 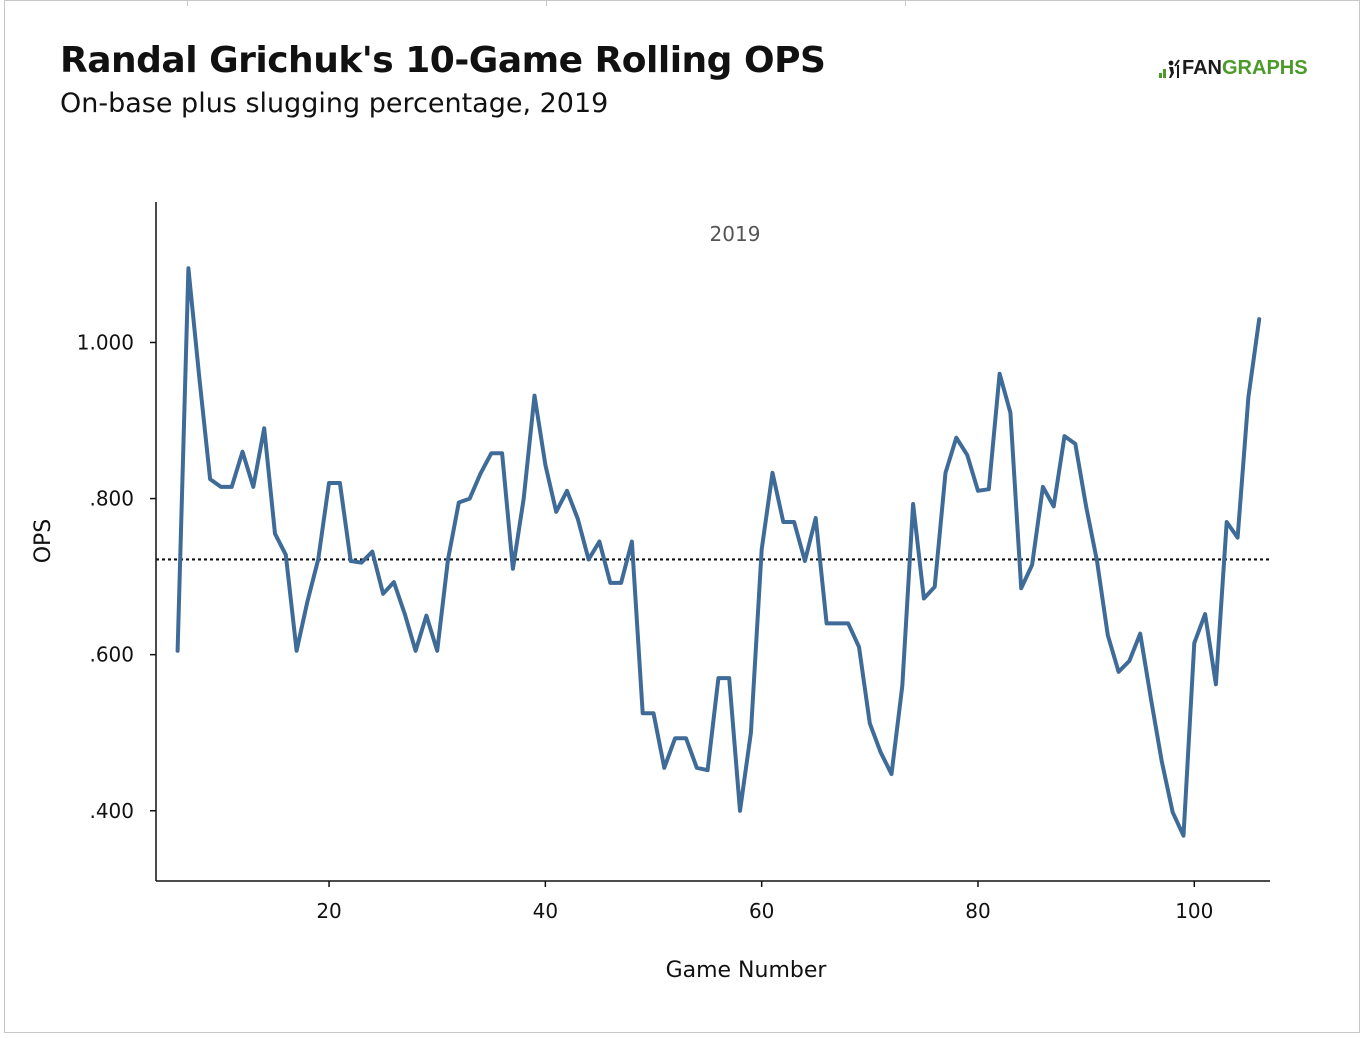 I want to click on x-tick-label: 100, so click(x=1194, y=911).